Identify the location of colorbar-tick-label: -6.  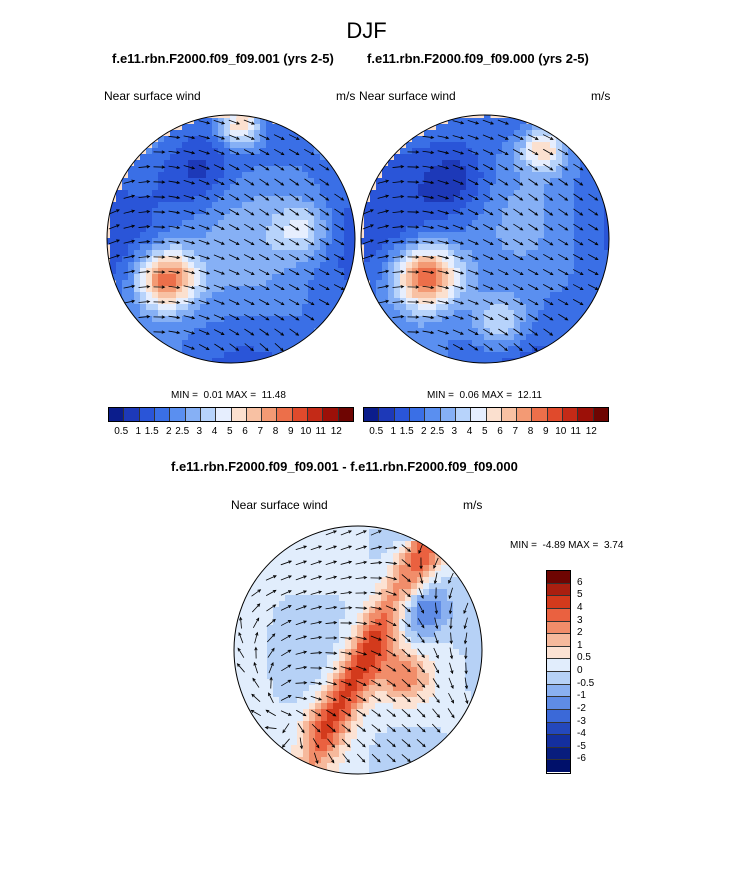
(581, 759).